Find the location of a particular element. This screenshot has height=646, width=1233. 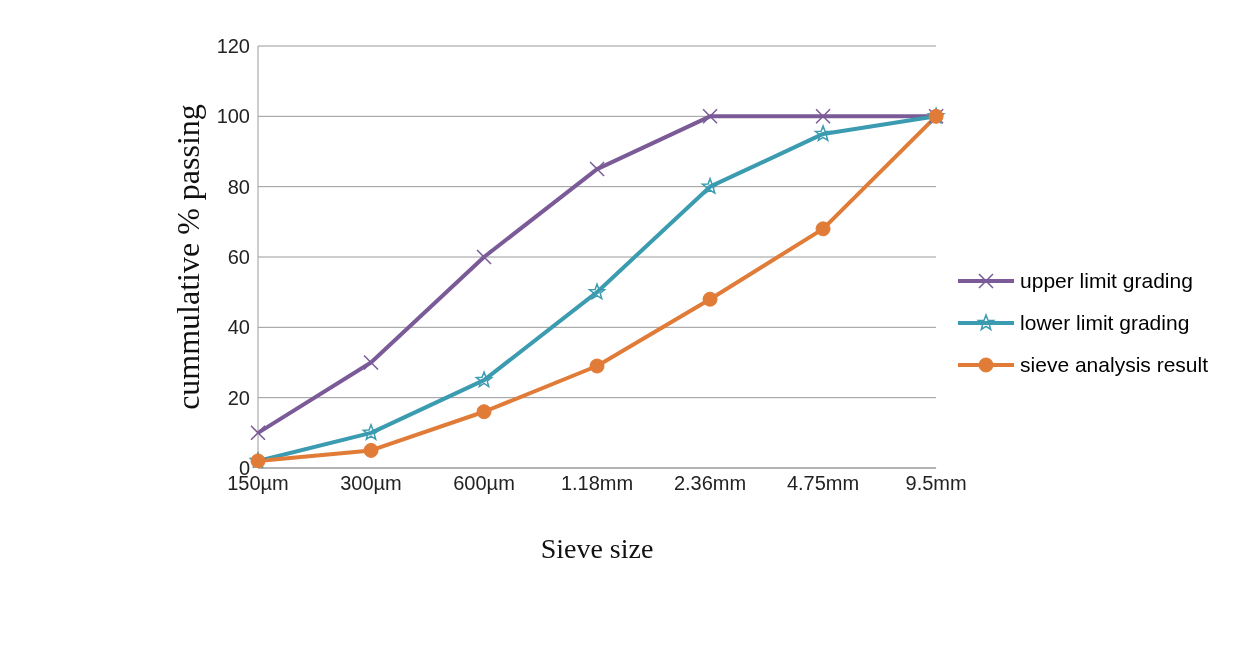

x-axis-title: Sieve size is located at coordinates (597, 548).